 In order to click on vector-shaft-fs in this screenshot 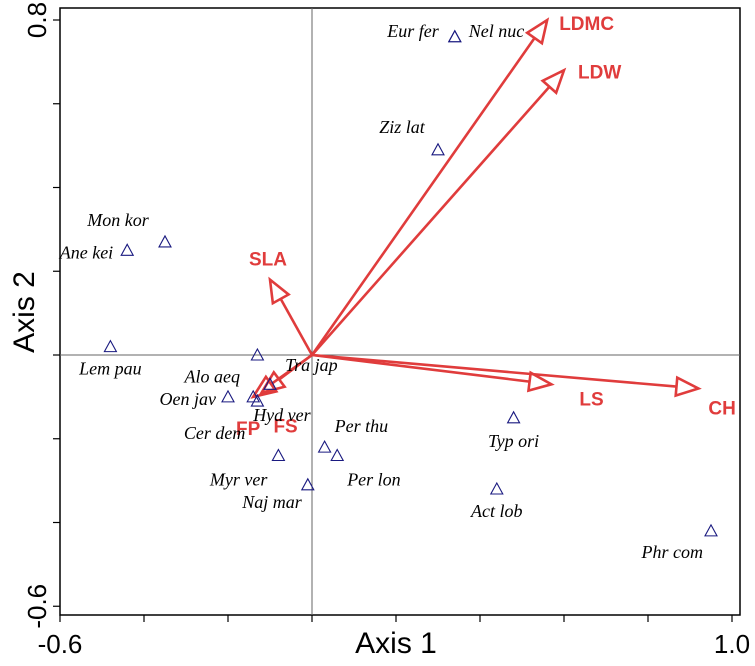, I will do `click(295, 367)`.